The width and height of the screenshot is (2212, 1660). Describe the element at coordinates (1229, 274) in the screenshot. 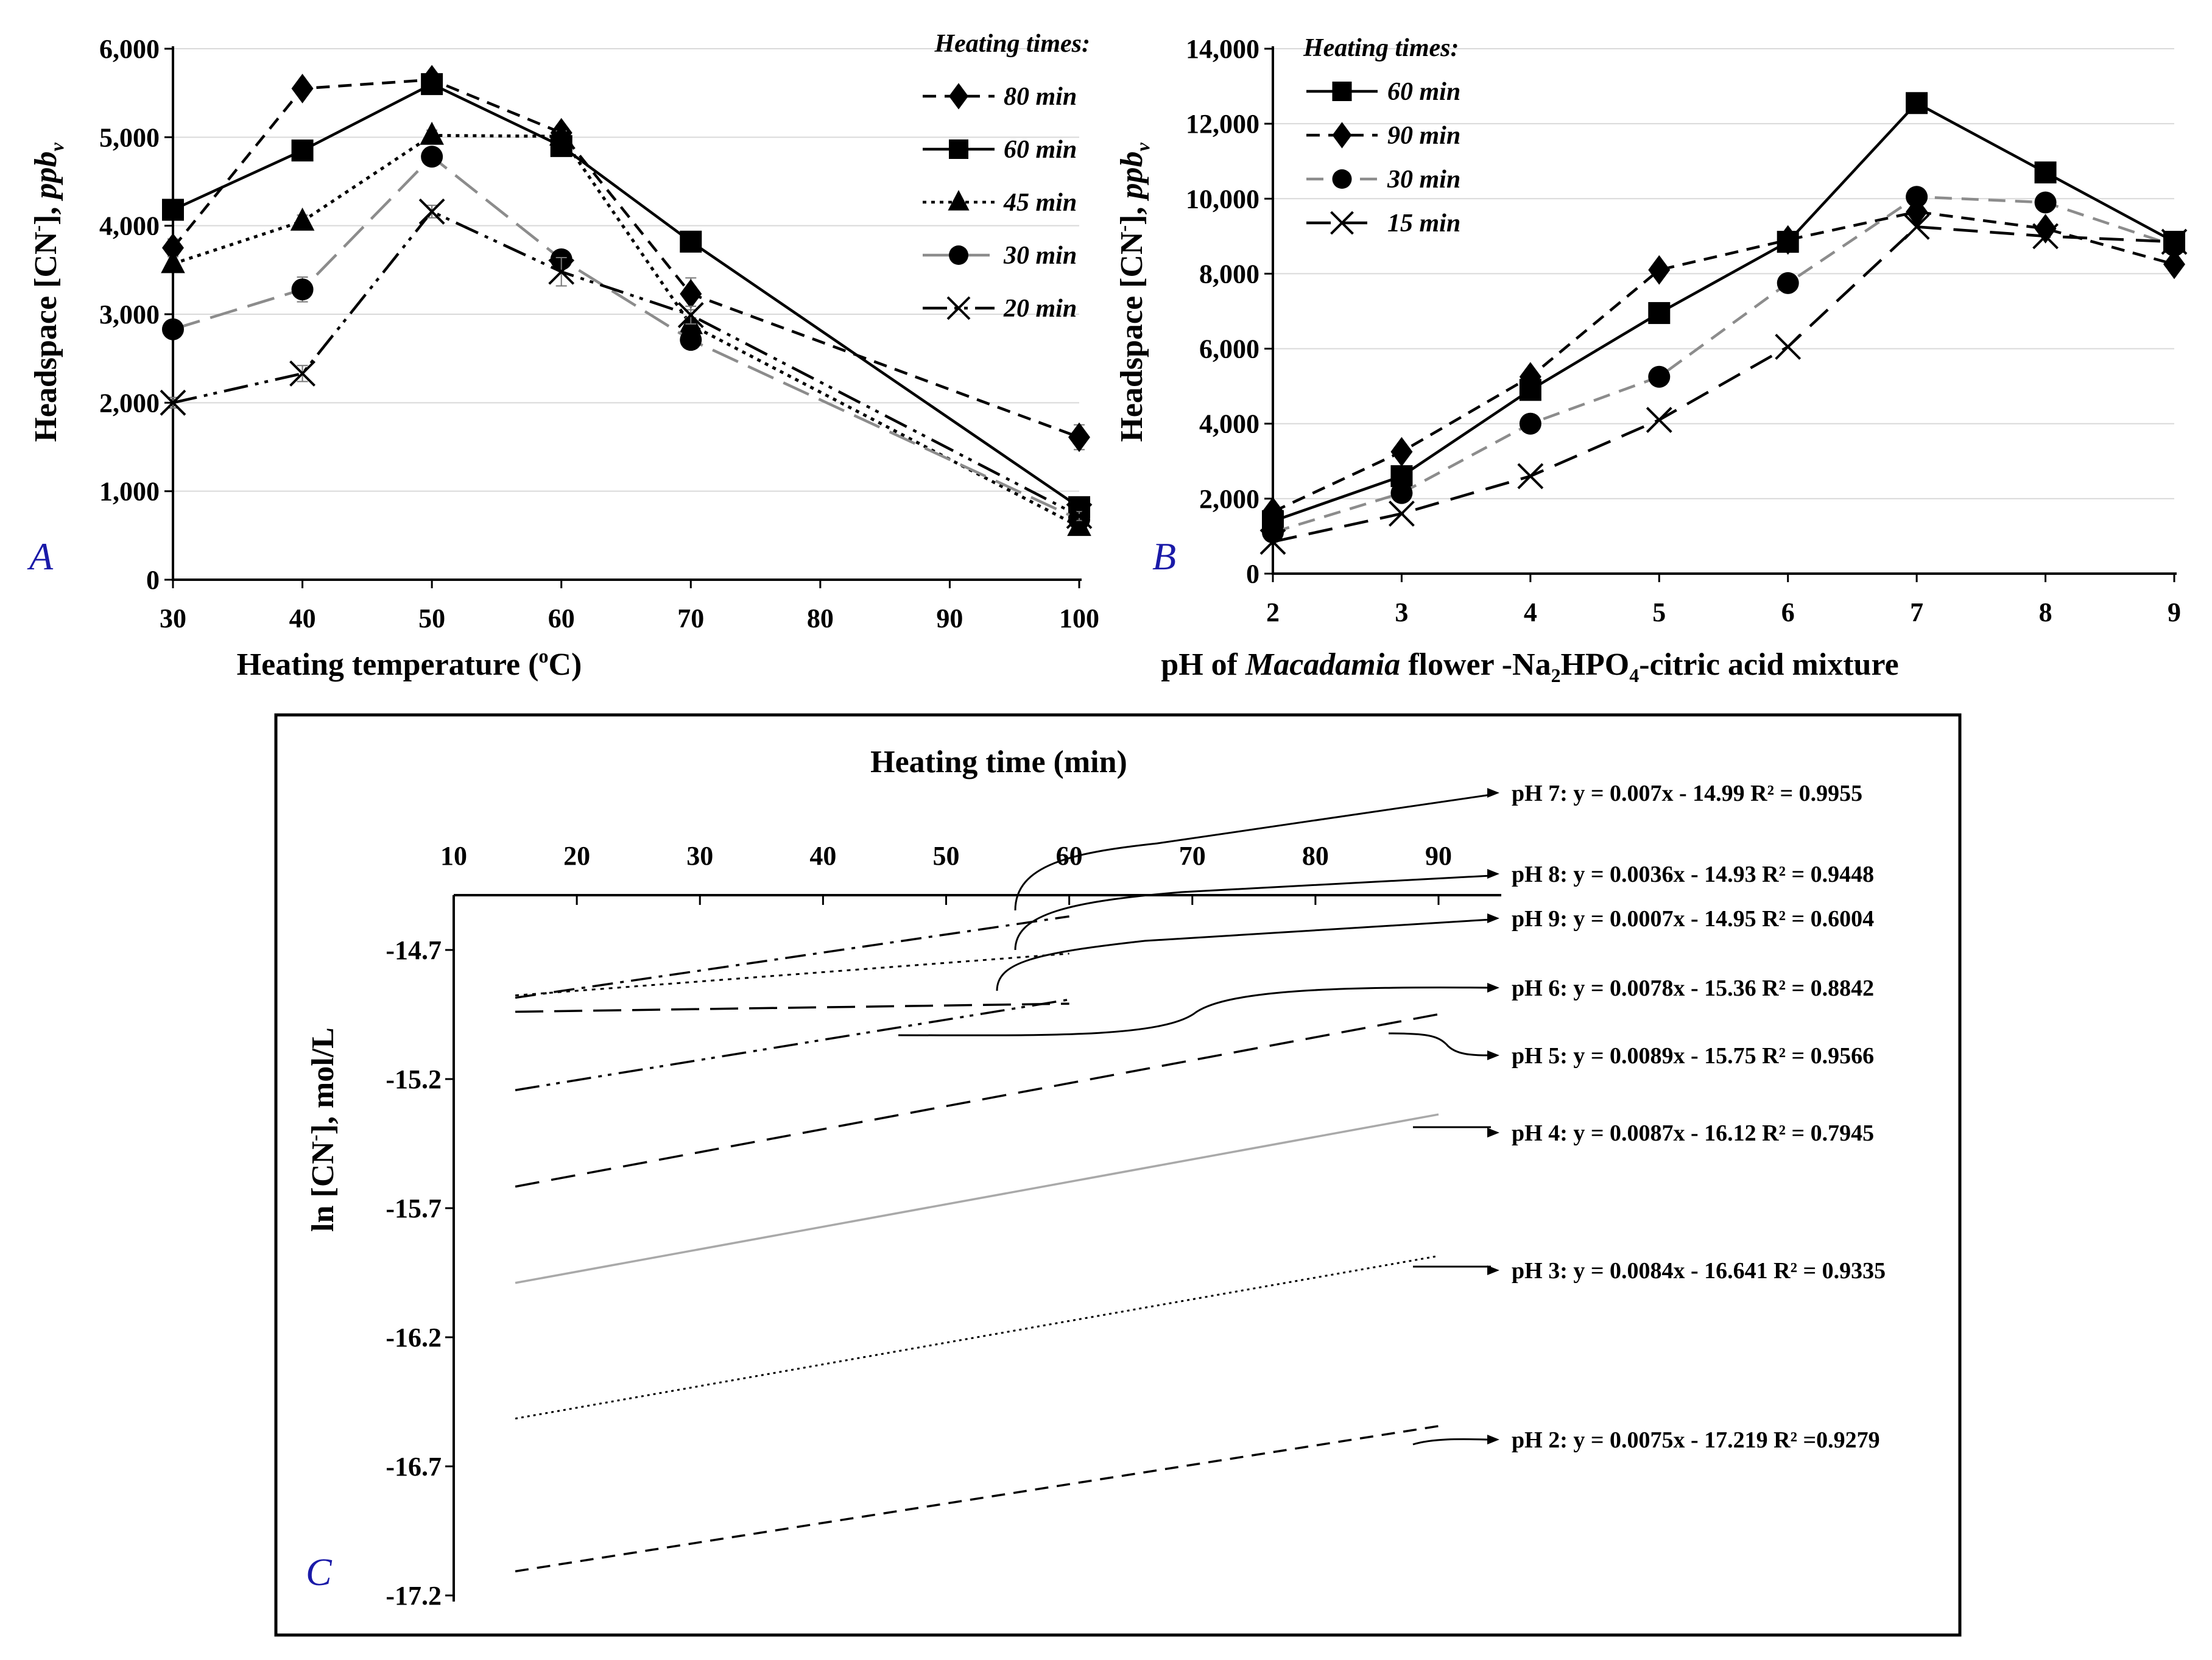

I see `panel-b-y-tick-label: 8,000` at that location.